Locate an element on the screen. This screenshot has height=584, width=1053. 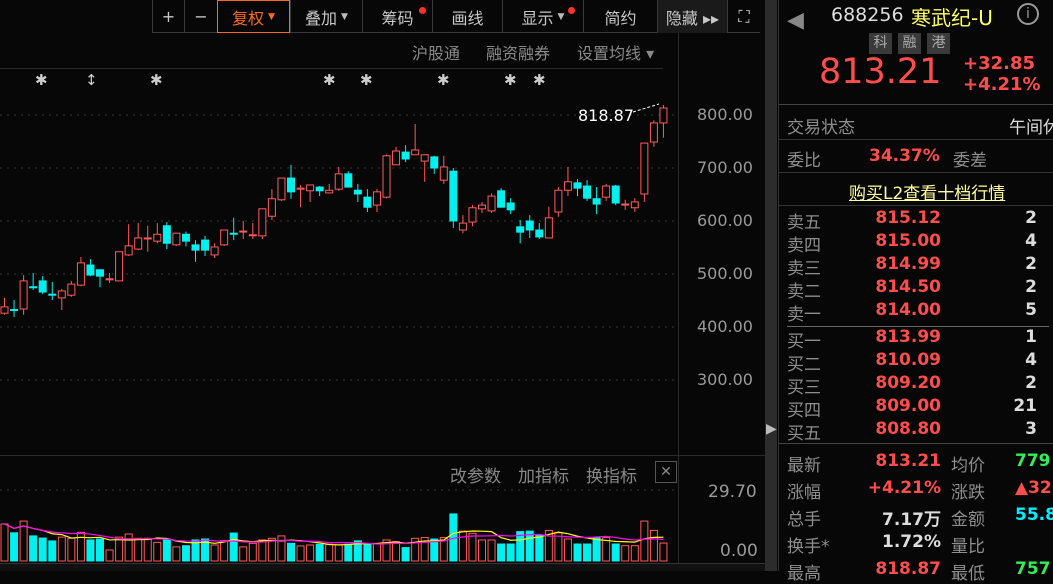
stat-v2: 779 is located at coordinates (1033, 461).